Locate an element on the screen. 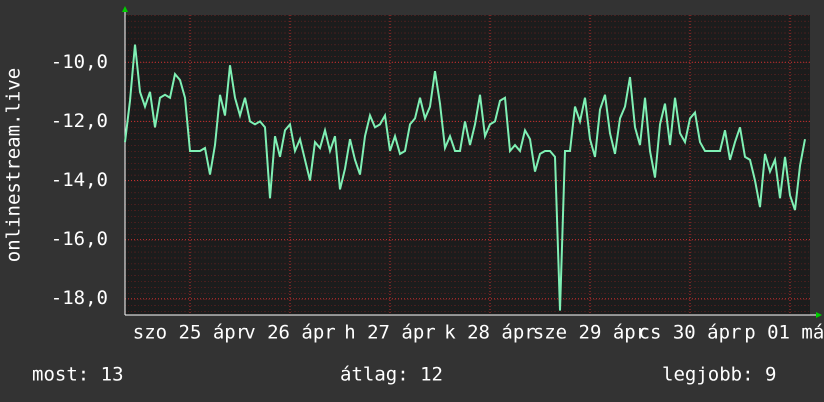 The width and height of the screenshot is (824, 402). y-tick-label: -14,0 is located at coordinates (79, 180).